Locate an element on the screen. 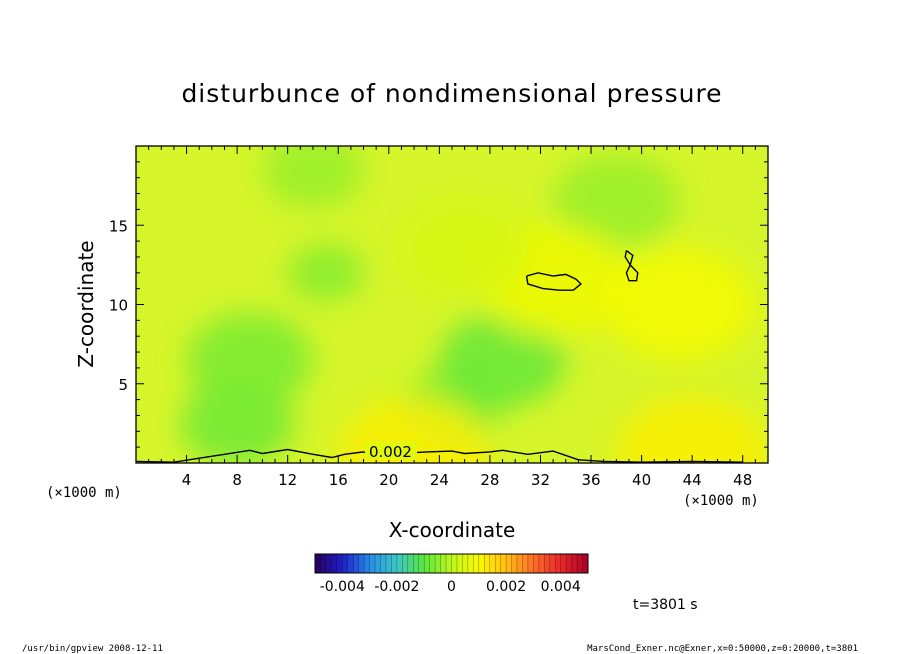  y-tick-label: 10 is located at coordinates (118, 306).